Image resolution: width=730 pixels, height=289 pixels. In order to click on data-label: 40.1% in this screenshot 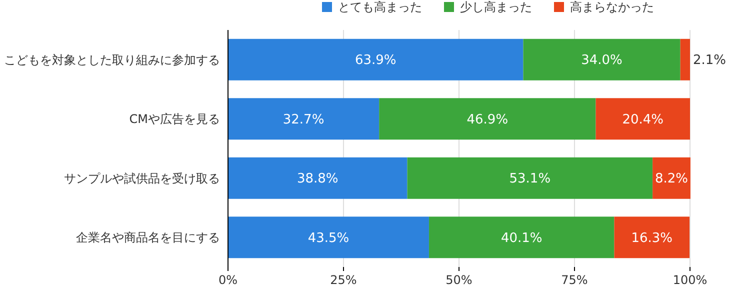, I will do `click(521, 238)`.